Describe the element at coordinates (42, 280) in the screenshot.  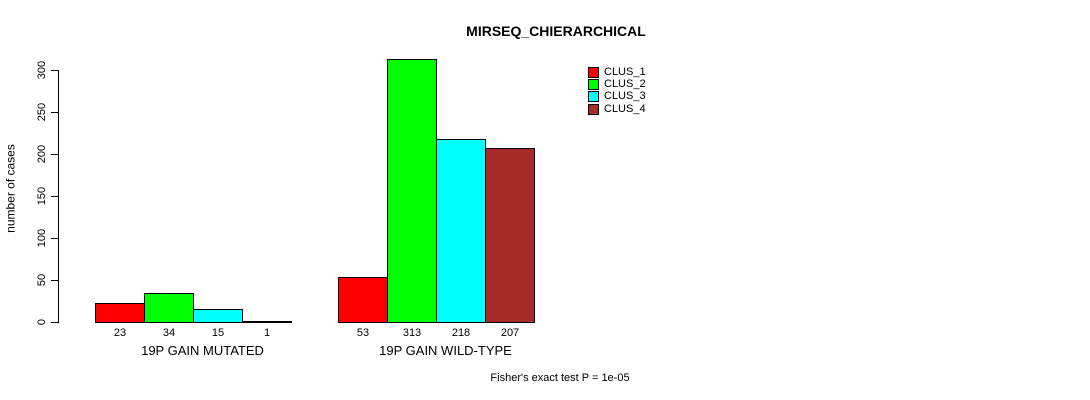
I see `y-tick-label: 50` at that location.